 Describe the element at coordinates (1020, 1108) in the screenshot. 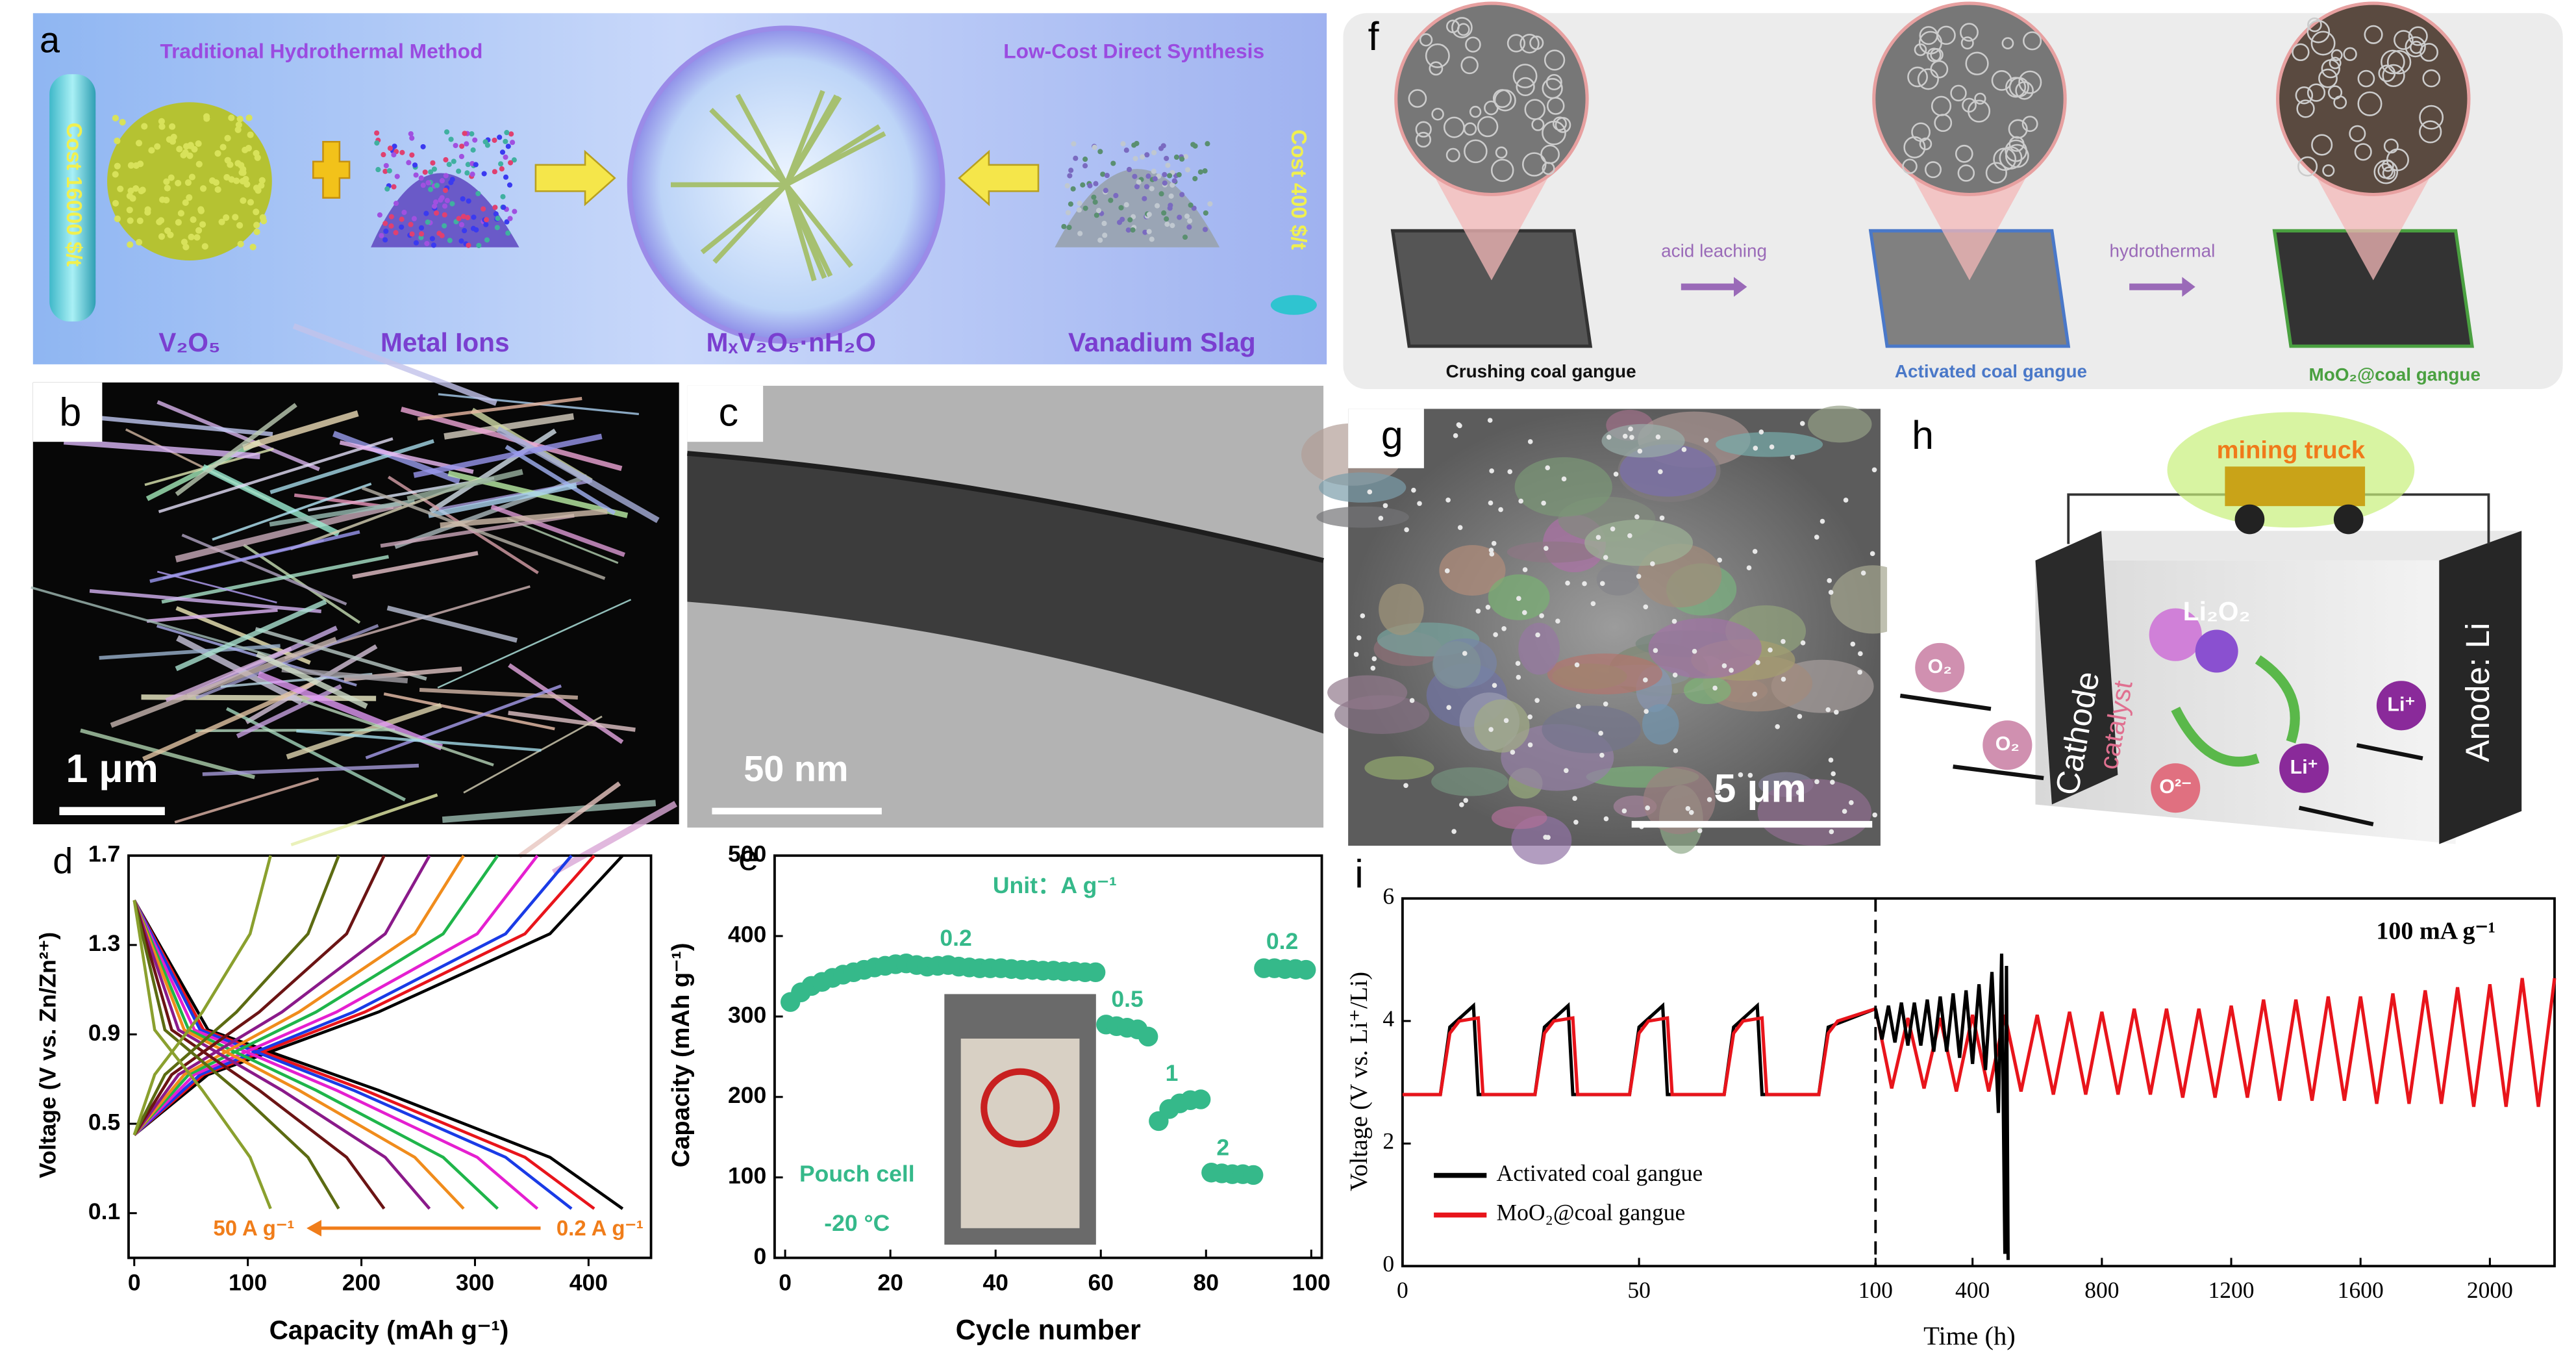

I see `pouch-logo` at that location.